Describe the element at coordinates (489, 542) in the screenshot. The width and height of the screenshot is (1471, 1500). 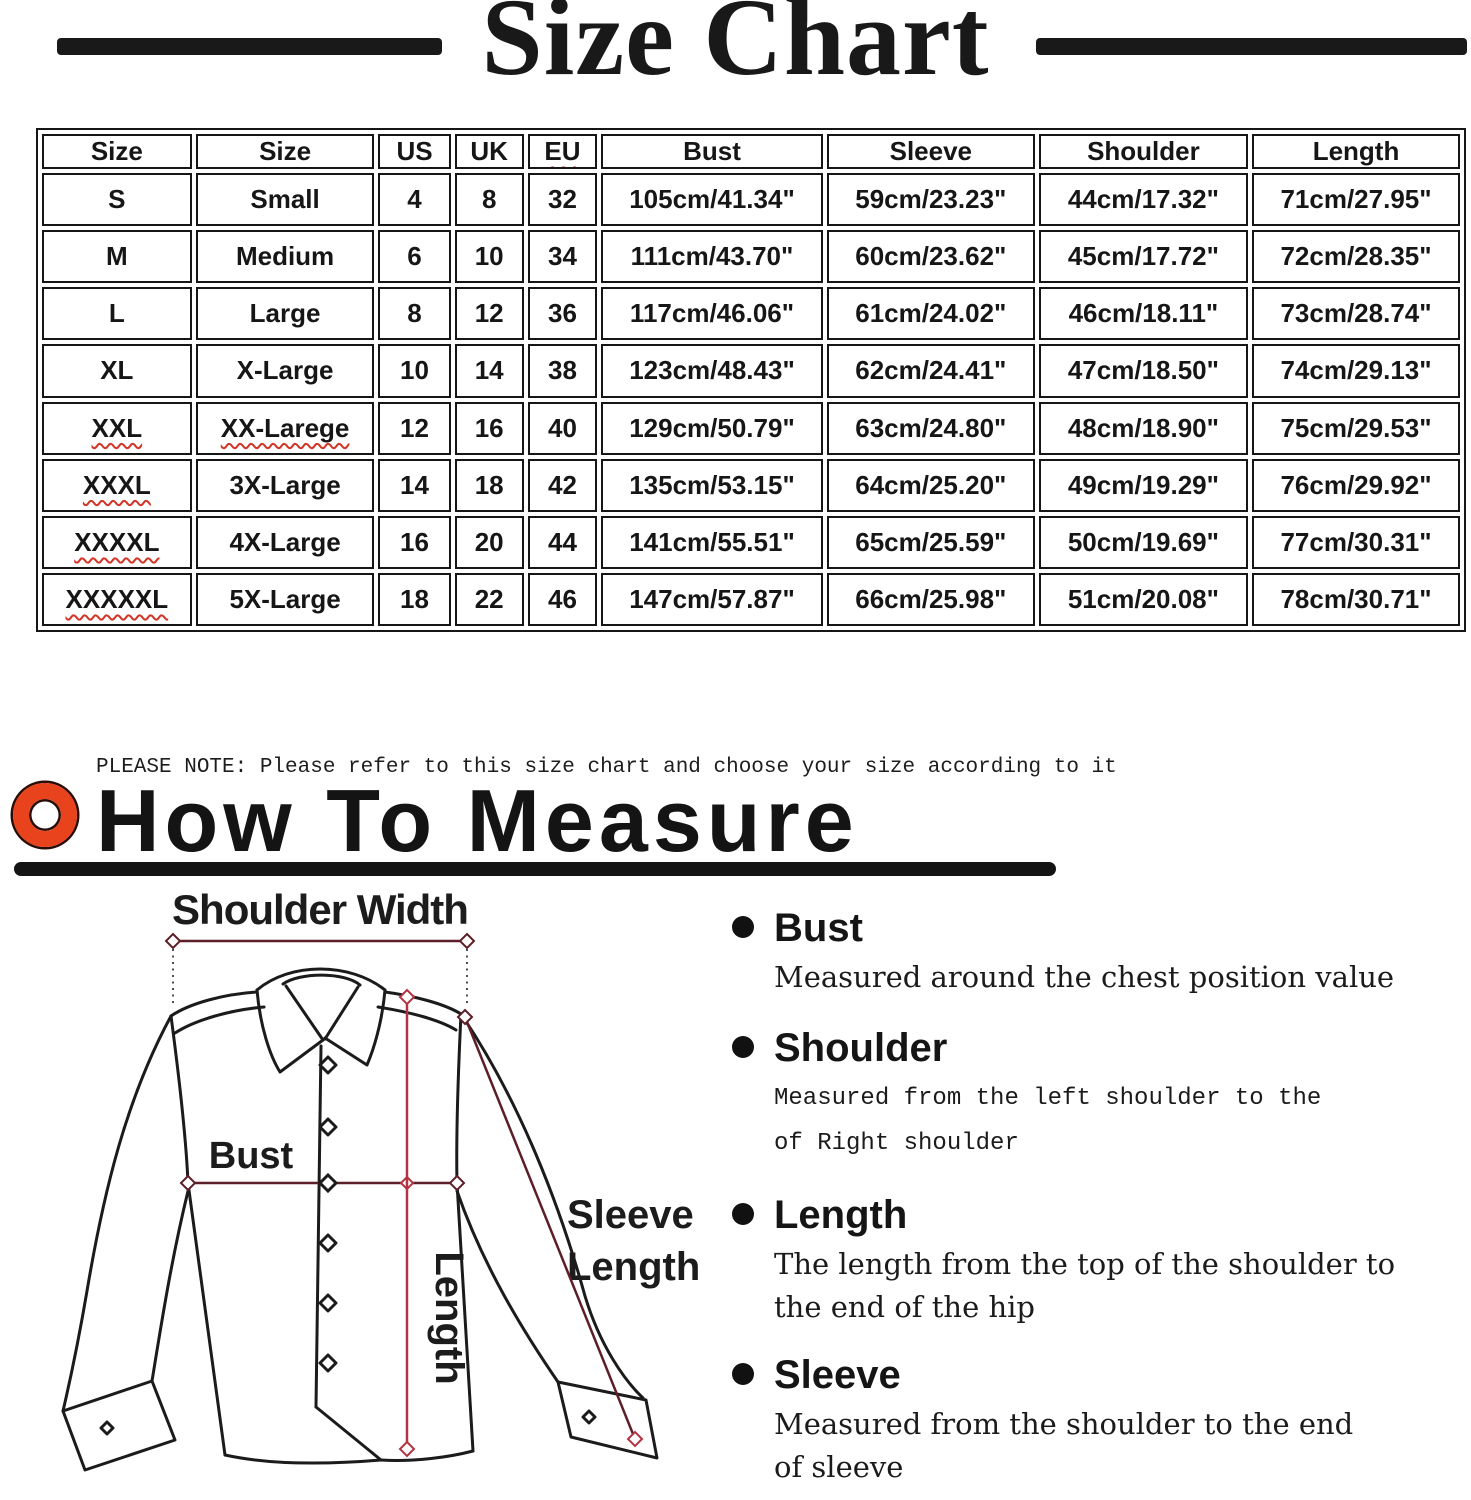
I see `cell-uk: 20` at that location.